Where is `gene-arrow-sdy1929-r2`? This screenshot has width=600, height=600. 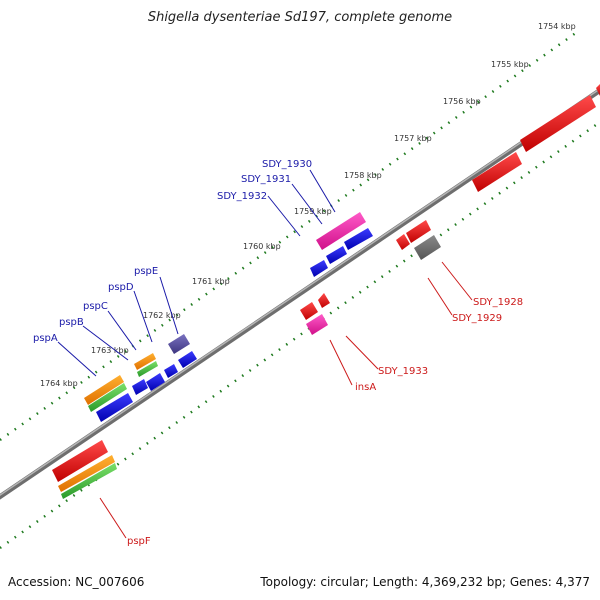 gene-arrow-sdy1929-r2 is located at coordinates (403, 242).